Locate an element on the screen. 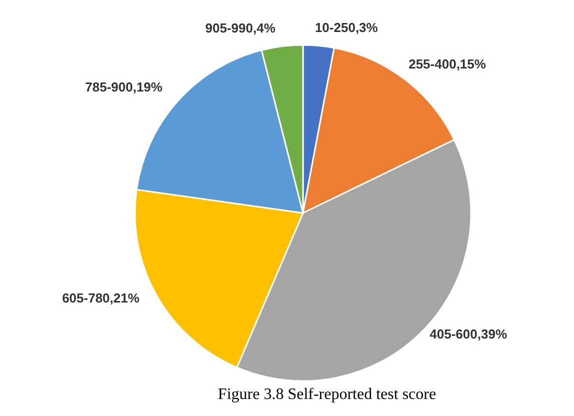  slice-label: 255-400 is located at coordinates (432, 63).